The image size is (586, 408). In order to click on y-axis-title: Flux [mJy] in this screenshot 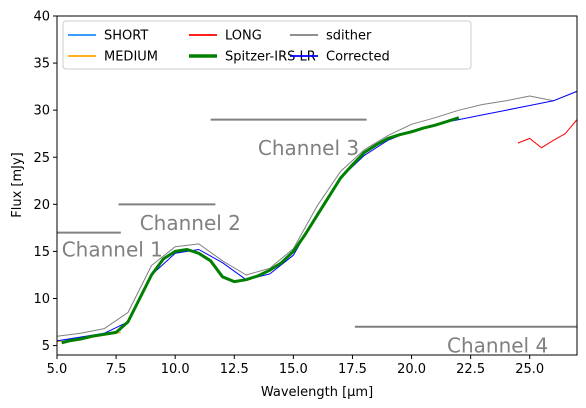, I will do `click(17, 185)`.